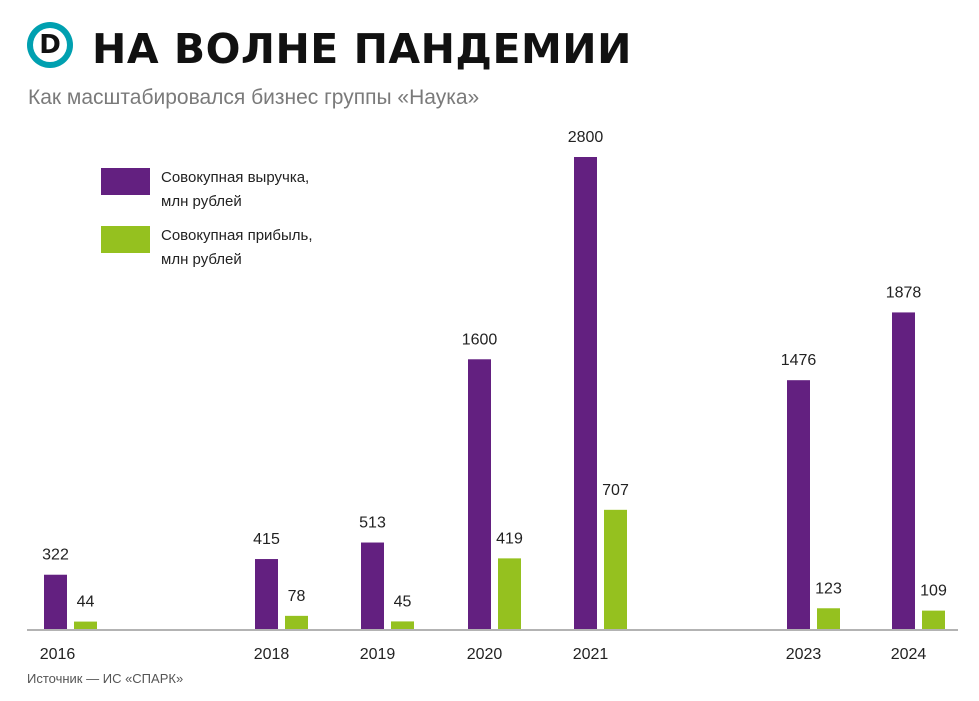 Image resolution: width=979 pixels, height=701 pixels. What do you see at coordinates (85, 625) in the screenshot?
I see `bar-profit-2016` at bounding box center [85, 625].